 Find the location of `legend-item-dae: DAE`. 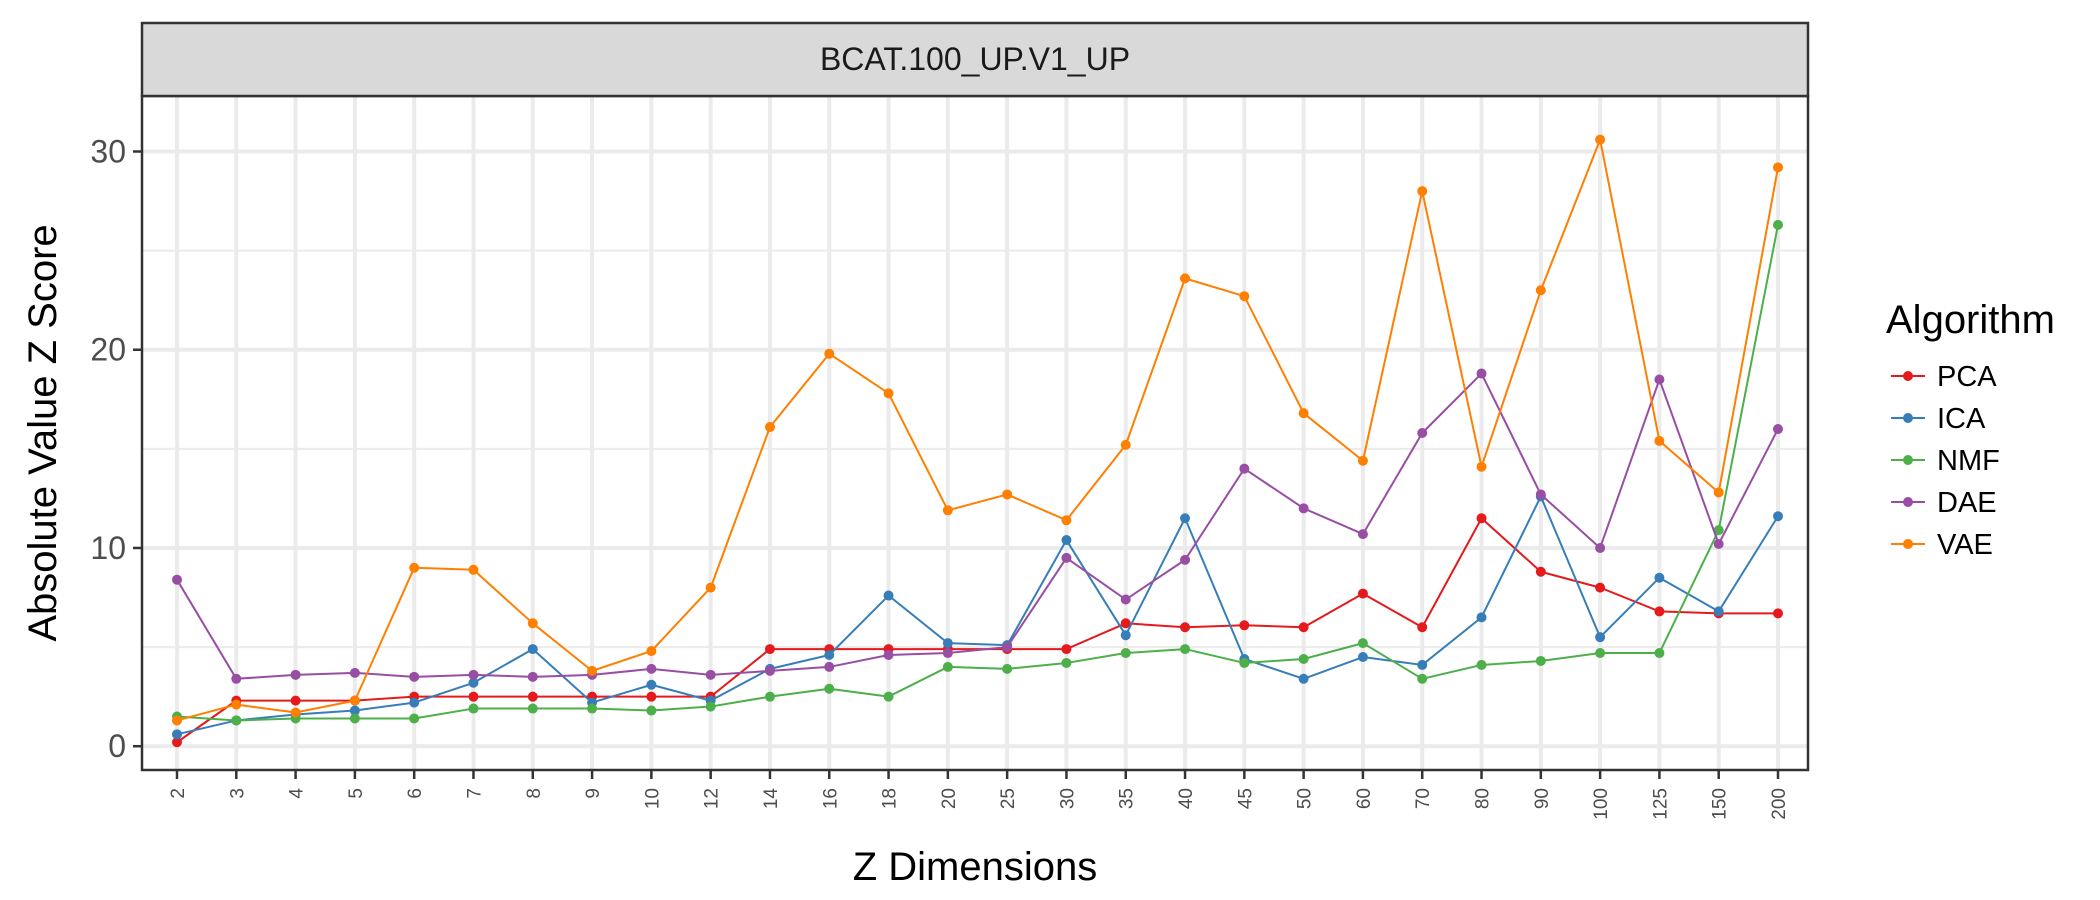

legend-item-dae: DAE is located at coordinates (1944, 503).